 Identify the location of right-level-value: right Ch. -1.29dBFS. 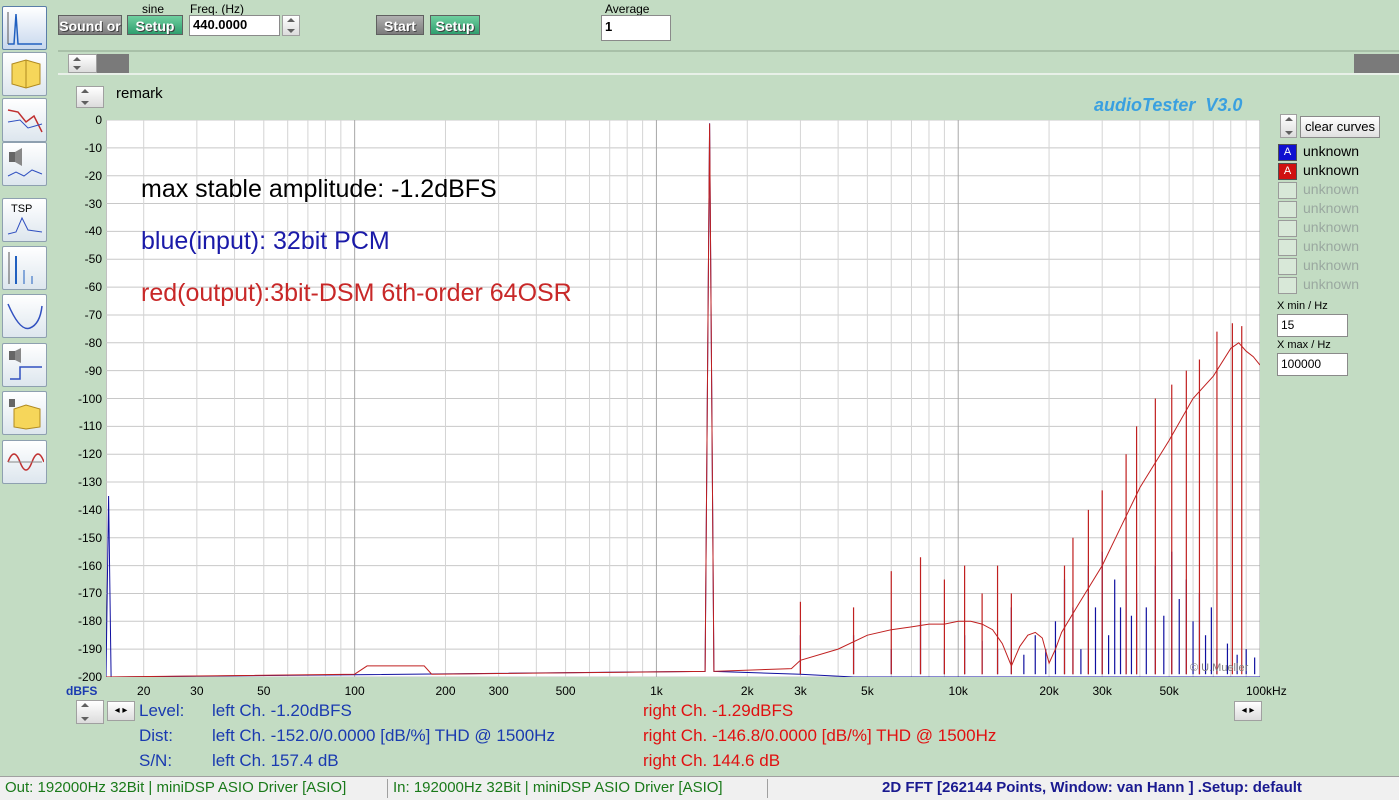
(718, 710).